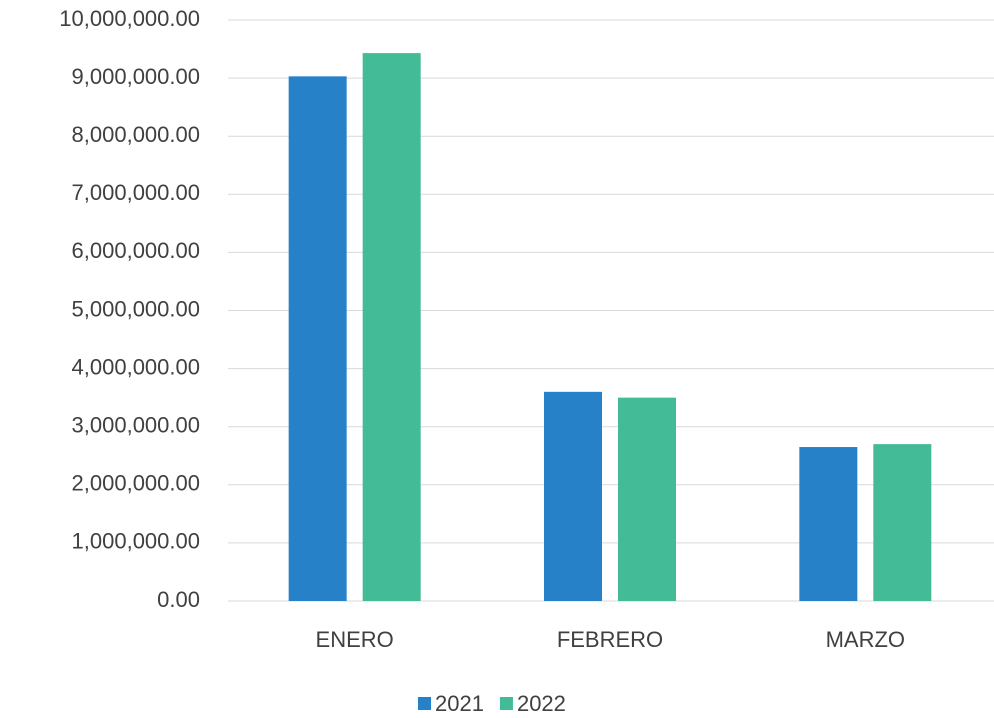 The image size is (994, 718). Describe the element at coordinates (136, 308) in the screenshot. I see `y-tick-label: 5,000,000.00` at that location.